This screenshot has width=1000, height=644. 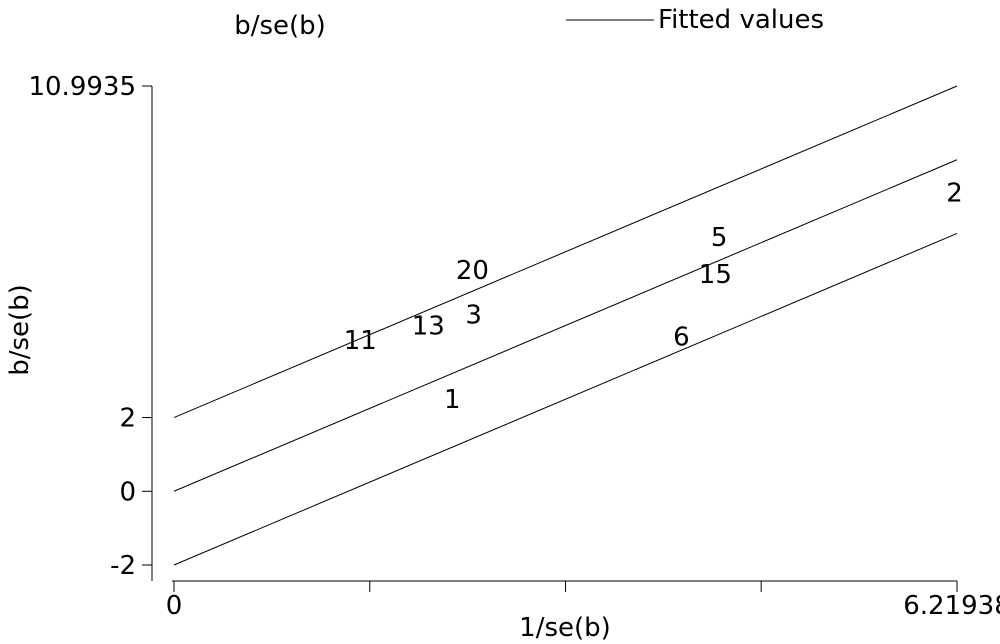 What do you see at coordinates (741, 20) in the screenshot?
I see `legend-entry-fitted-values: Fitted values` at bounding box center [741, 20].